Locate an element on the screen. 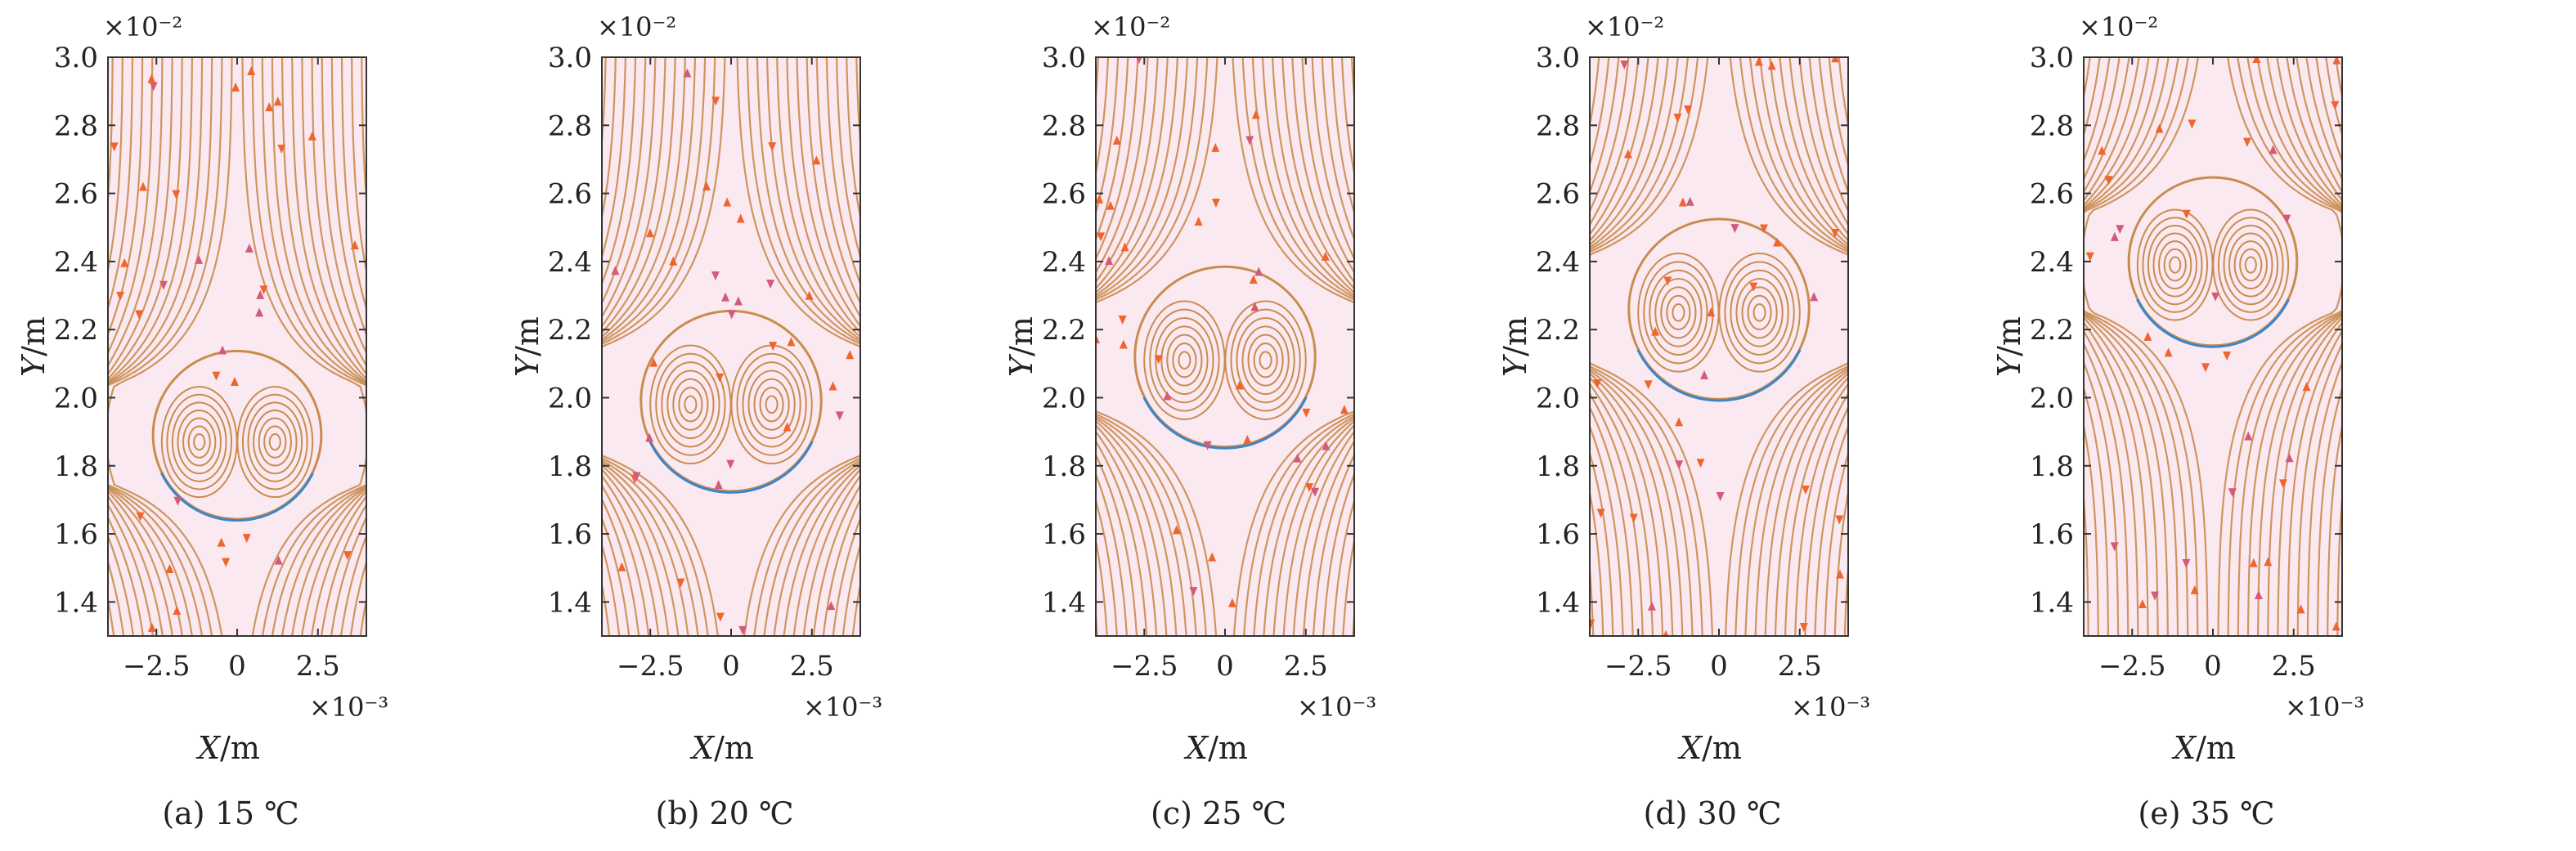  streamlines is located at coordinates (237, 346).